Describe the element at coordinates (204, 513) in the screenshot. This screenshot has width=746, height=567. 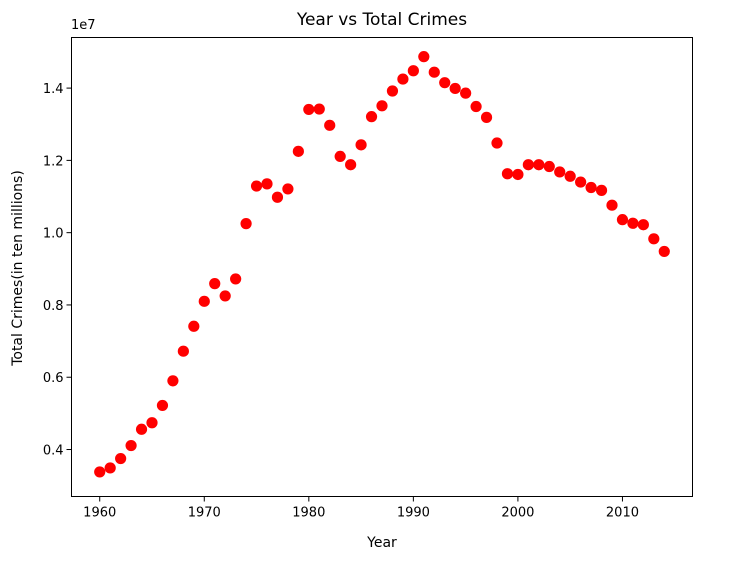
I see `x-tick-label: 1970` at that location.